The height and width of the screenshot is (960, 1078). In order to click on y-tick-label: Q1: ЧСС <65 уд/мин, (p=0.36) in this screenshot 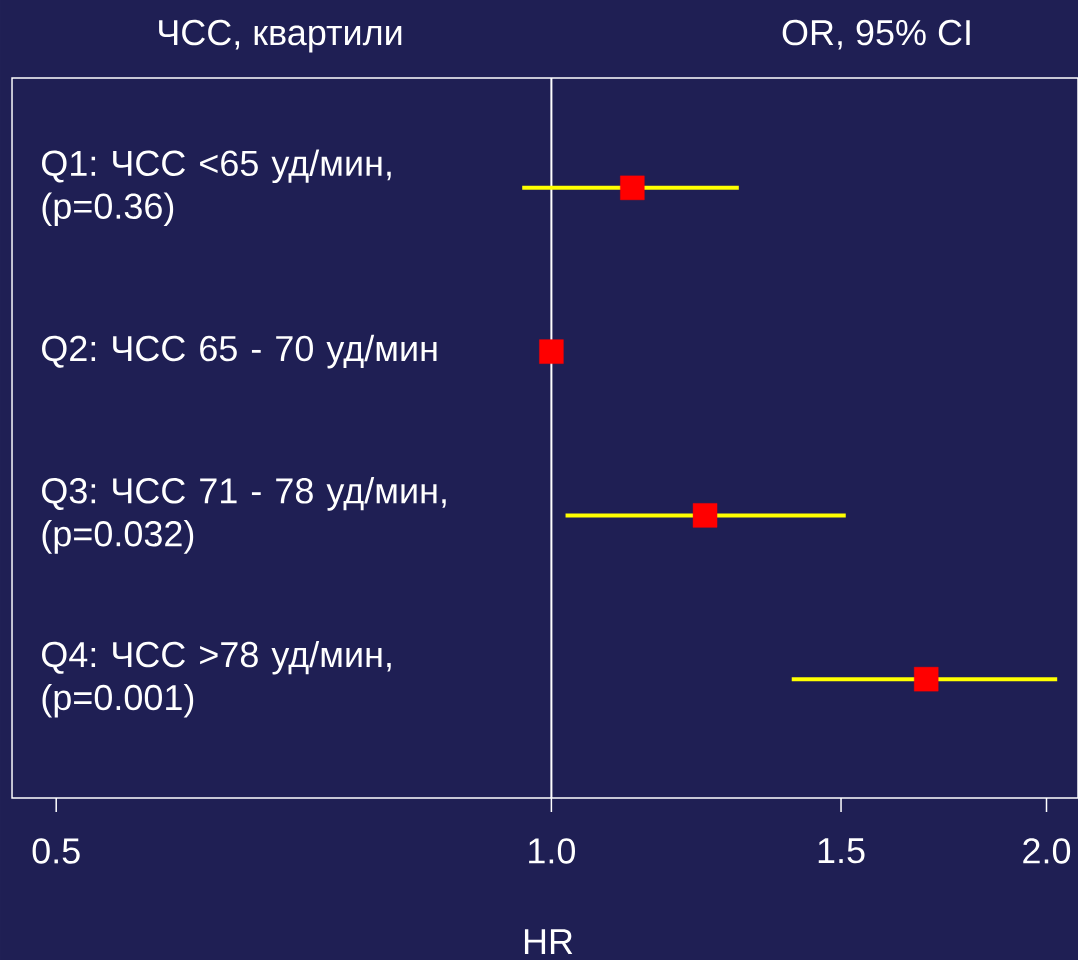, I will do `click(216, 188)`.